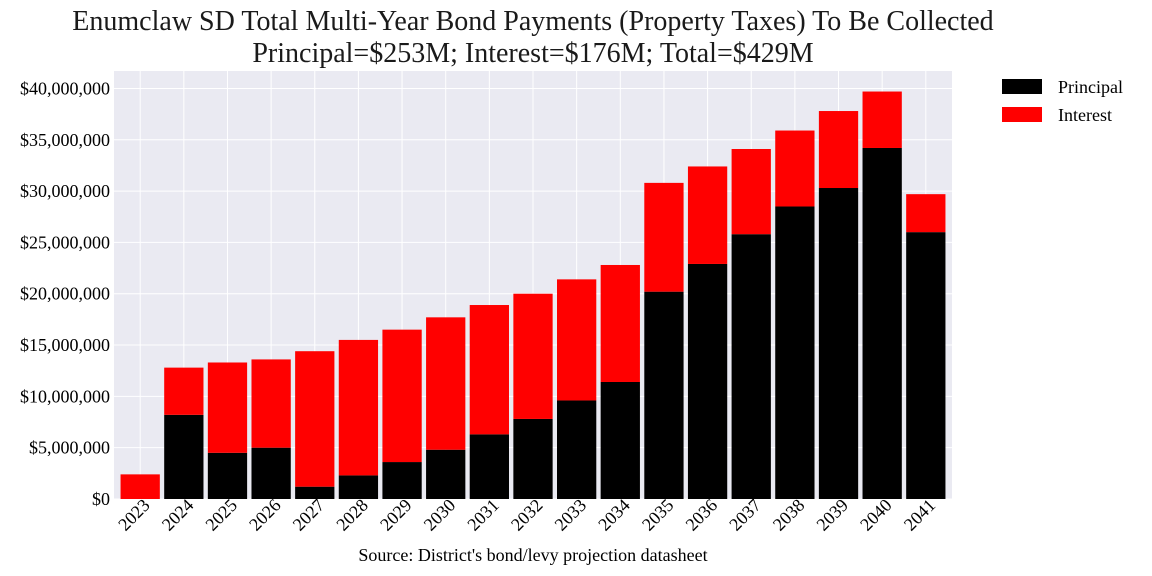 The width and height of the screenshot is (1152, 576). Describe the element at coordinates (184, 456) in the screenshot. I see `bar-principal-2024` at that location.